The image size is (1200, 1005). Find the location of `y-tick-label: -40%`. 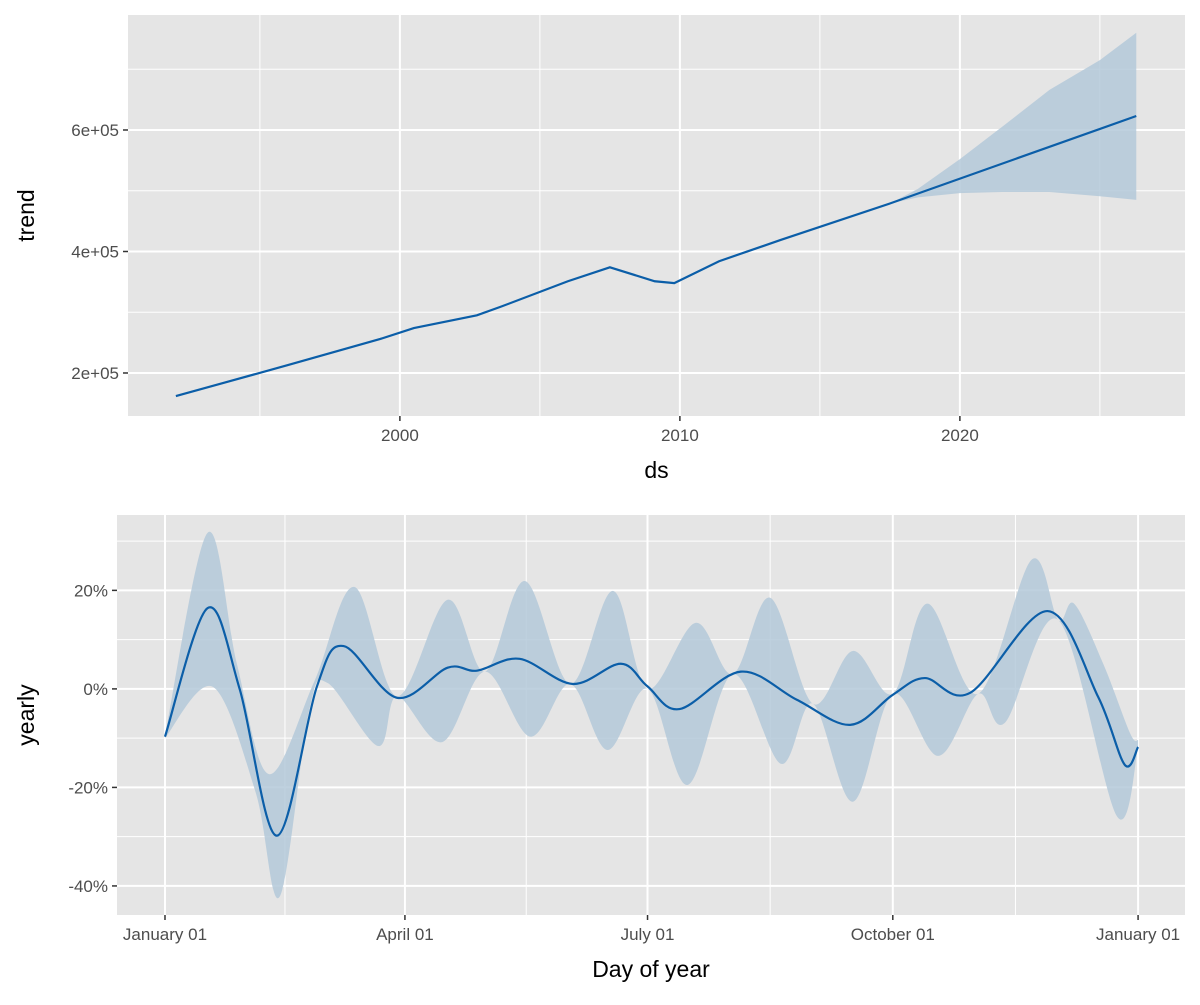

y-tick-label: -40% is located at coordinates (88, 886).